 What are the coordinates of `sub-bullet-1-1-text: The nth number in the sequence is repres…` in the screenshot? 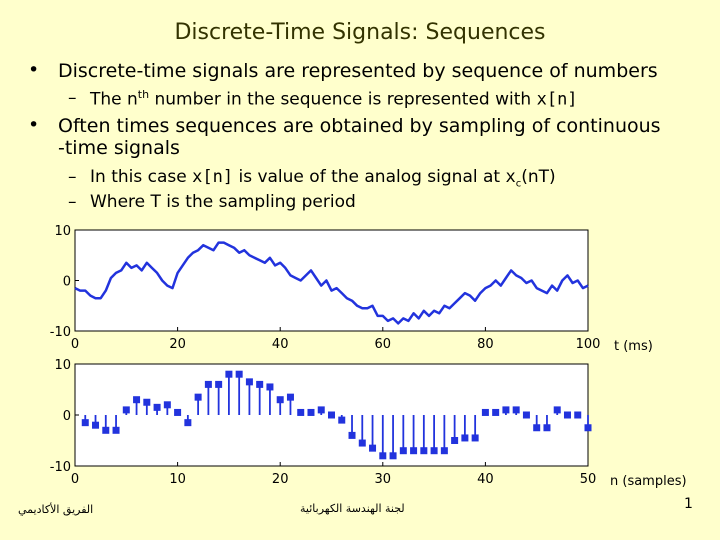 It's located at (334, 99).